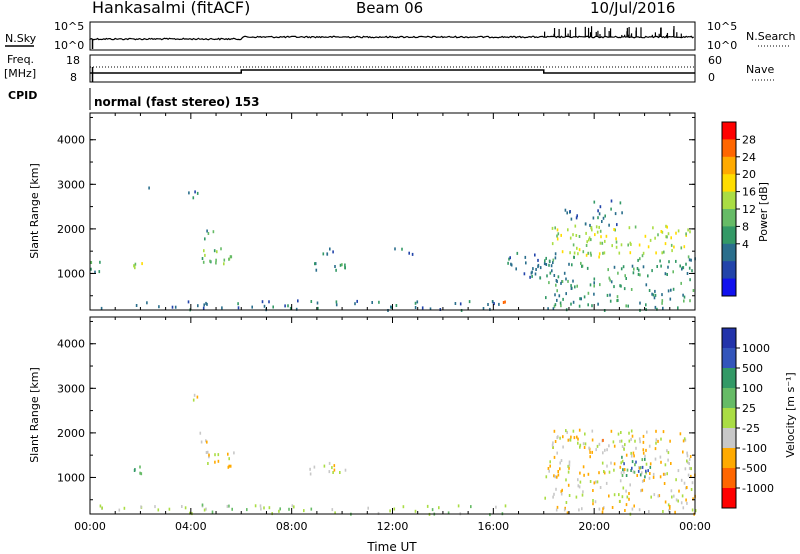 This screenshot has height=554, width=800. Describe the element at coordinates (393, 526) in the screenshot. I see `x-tick-label: 12:00` at that location.